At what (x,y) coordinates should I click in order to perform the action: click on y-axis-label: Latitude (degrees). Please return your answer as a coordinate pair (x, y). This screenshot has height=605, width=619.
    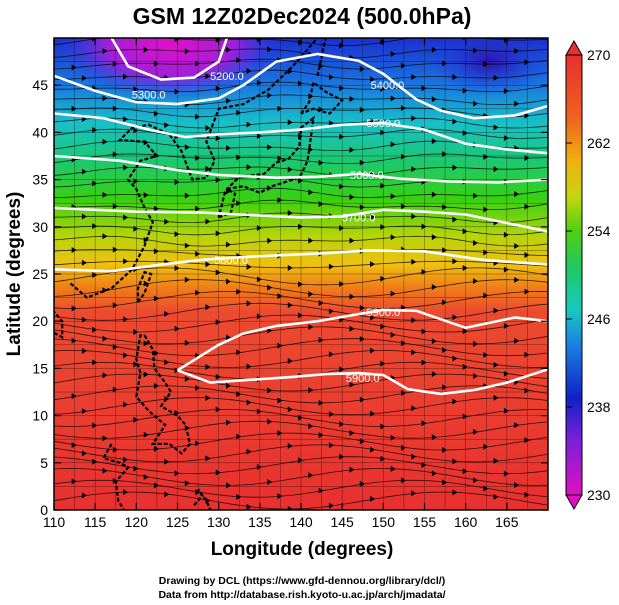
    Looking at the image, I should click on (14, 274).